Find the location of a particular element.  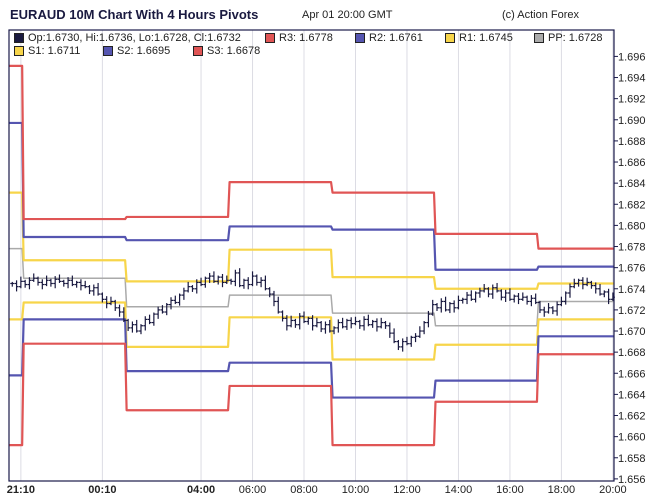

legend-s3-label: S3: 1.6678 is located at coordinates (234, 51).